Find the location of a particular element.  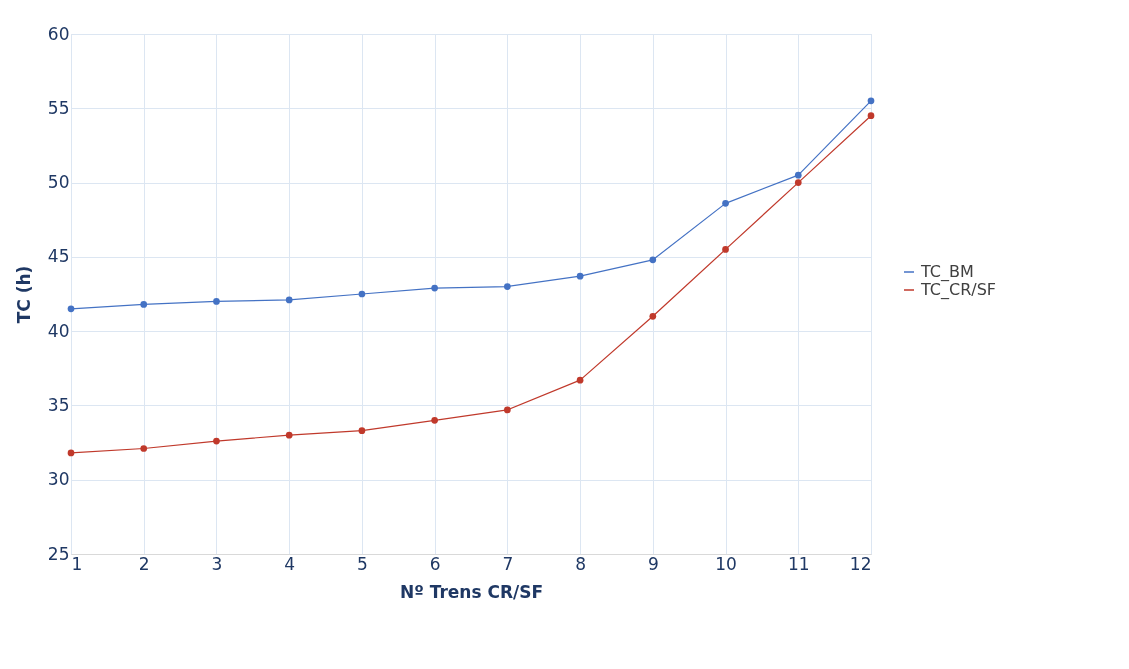

x-tick-label: 10 is located at coordinates (726, 563).